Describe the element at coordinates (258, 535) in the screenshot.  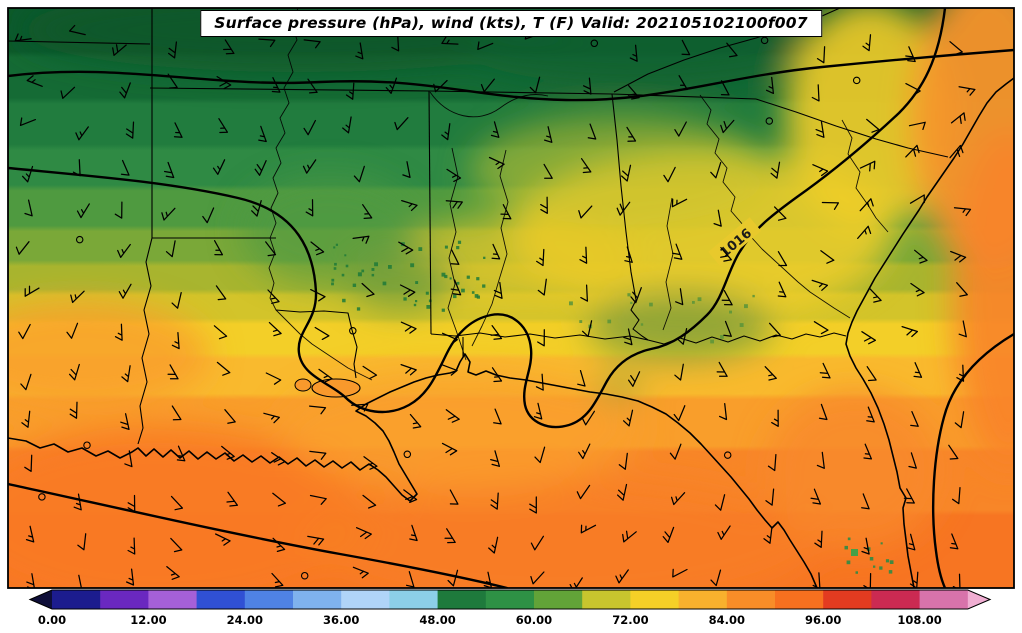
I see `pressure-contour-gulf` at that location.